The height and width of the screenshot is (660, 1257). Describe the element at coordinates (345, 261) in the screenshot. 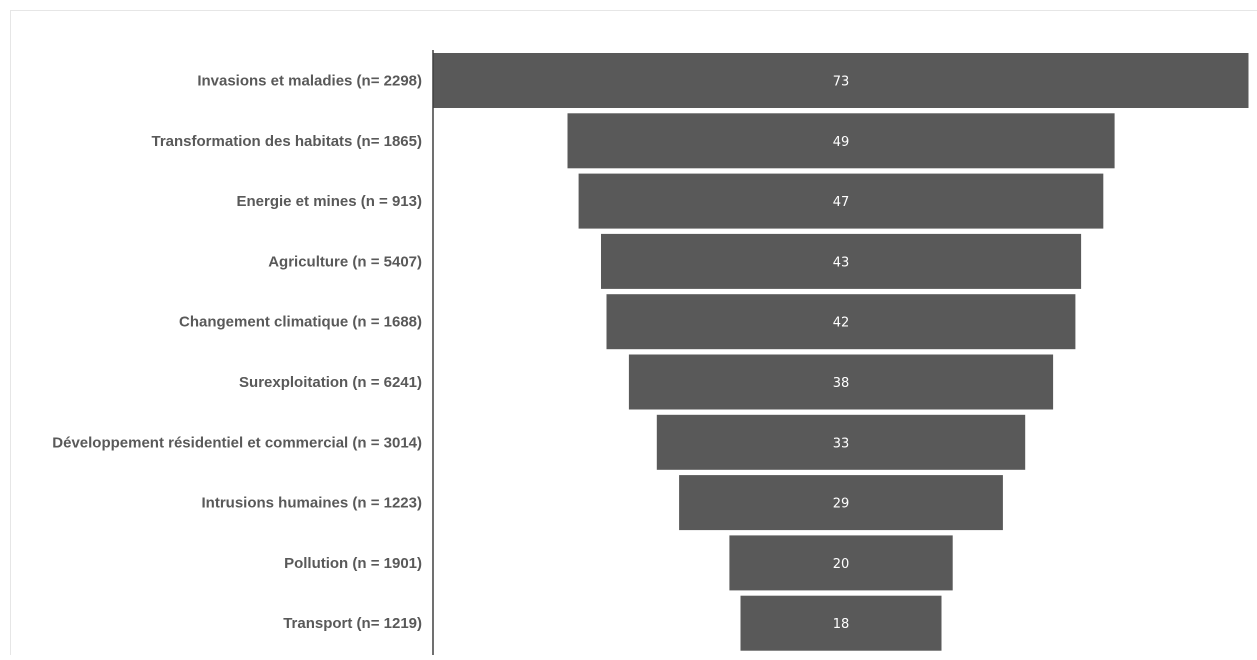

I see `category-label: Agriculture (n = 5407)` at that location.